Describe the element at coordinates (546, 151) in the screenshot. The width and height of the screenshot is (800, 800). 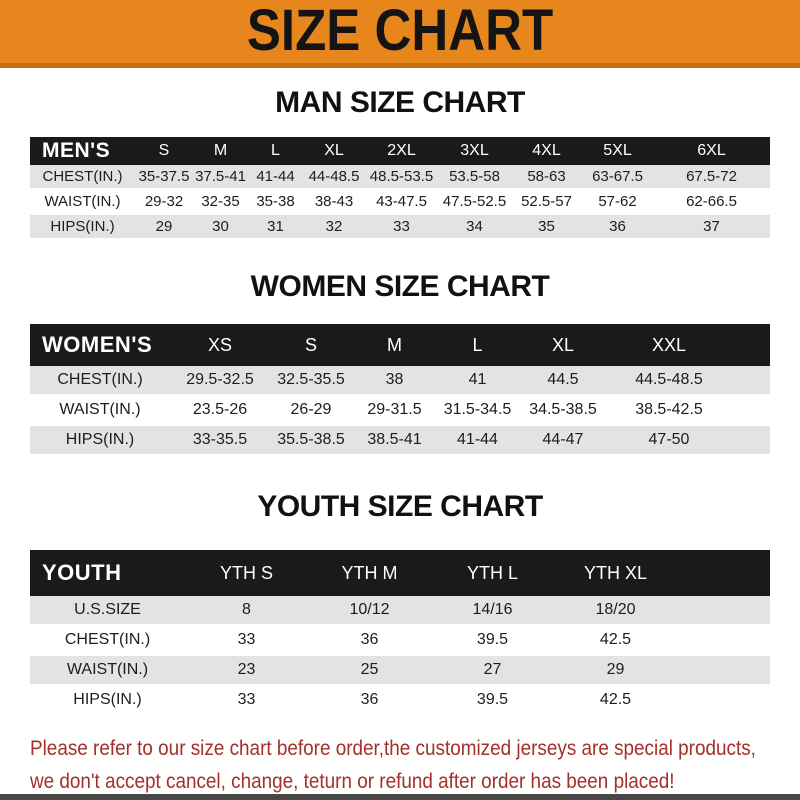
I see `column-header: 4XL` at that location.